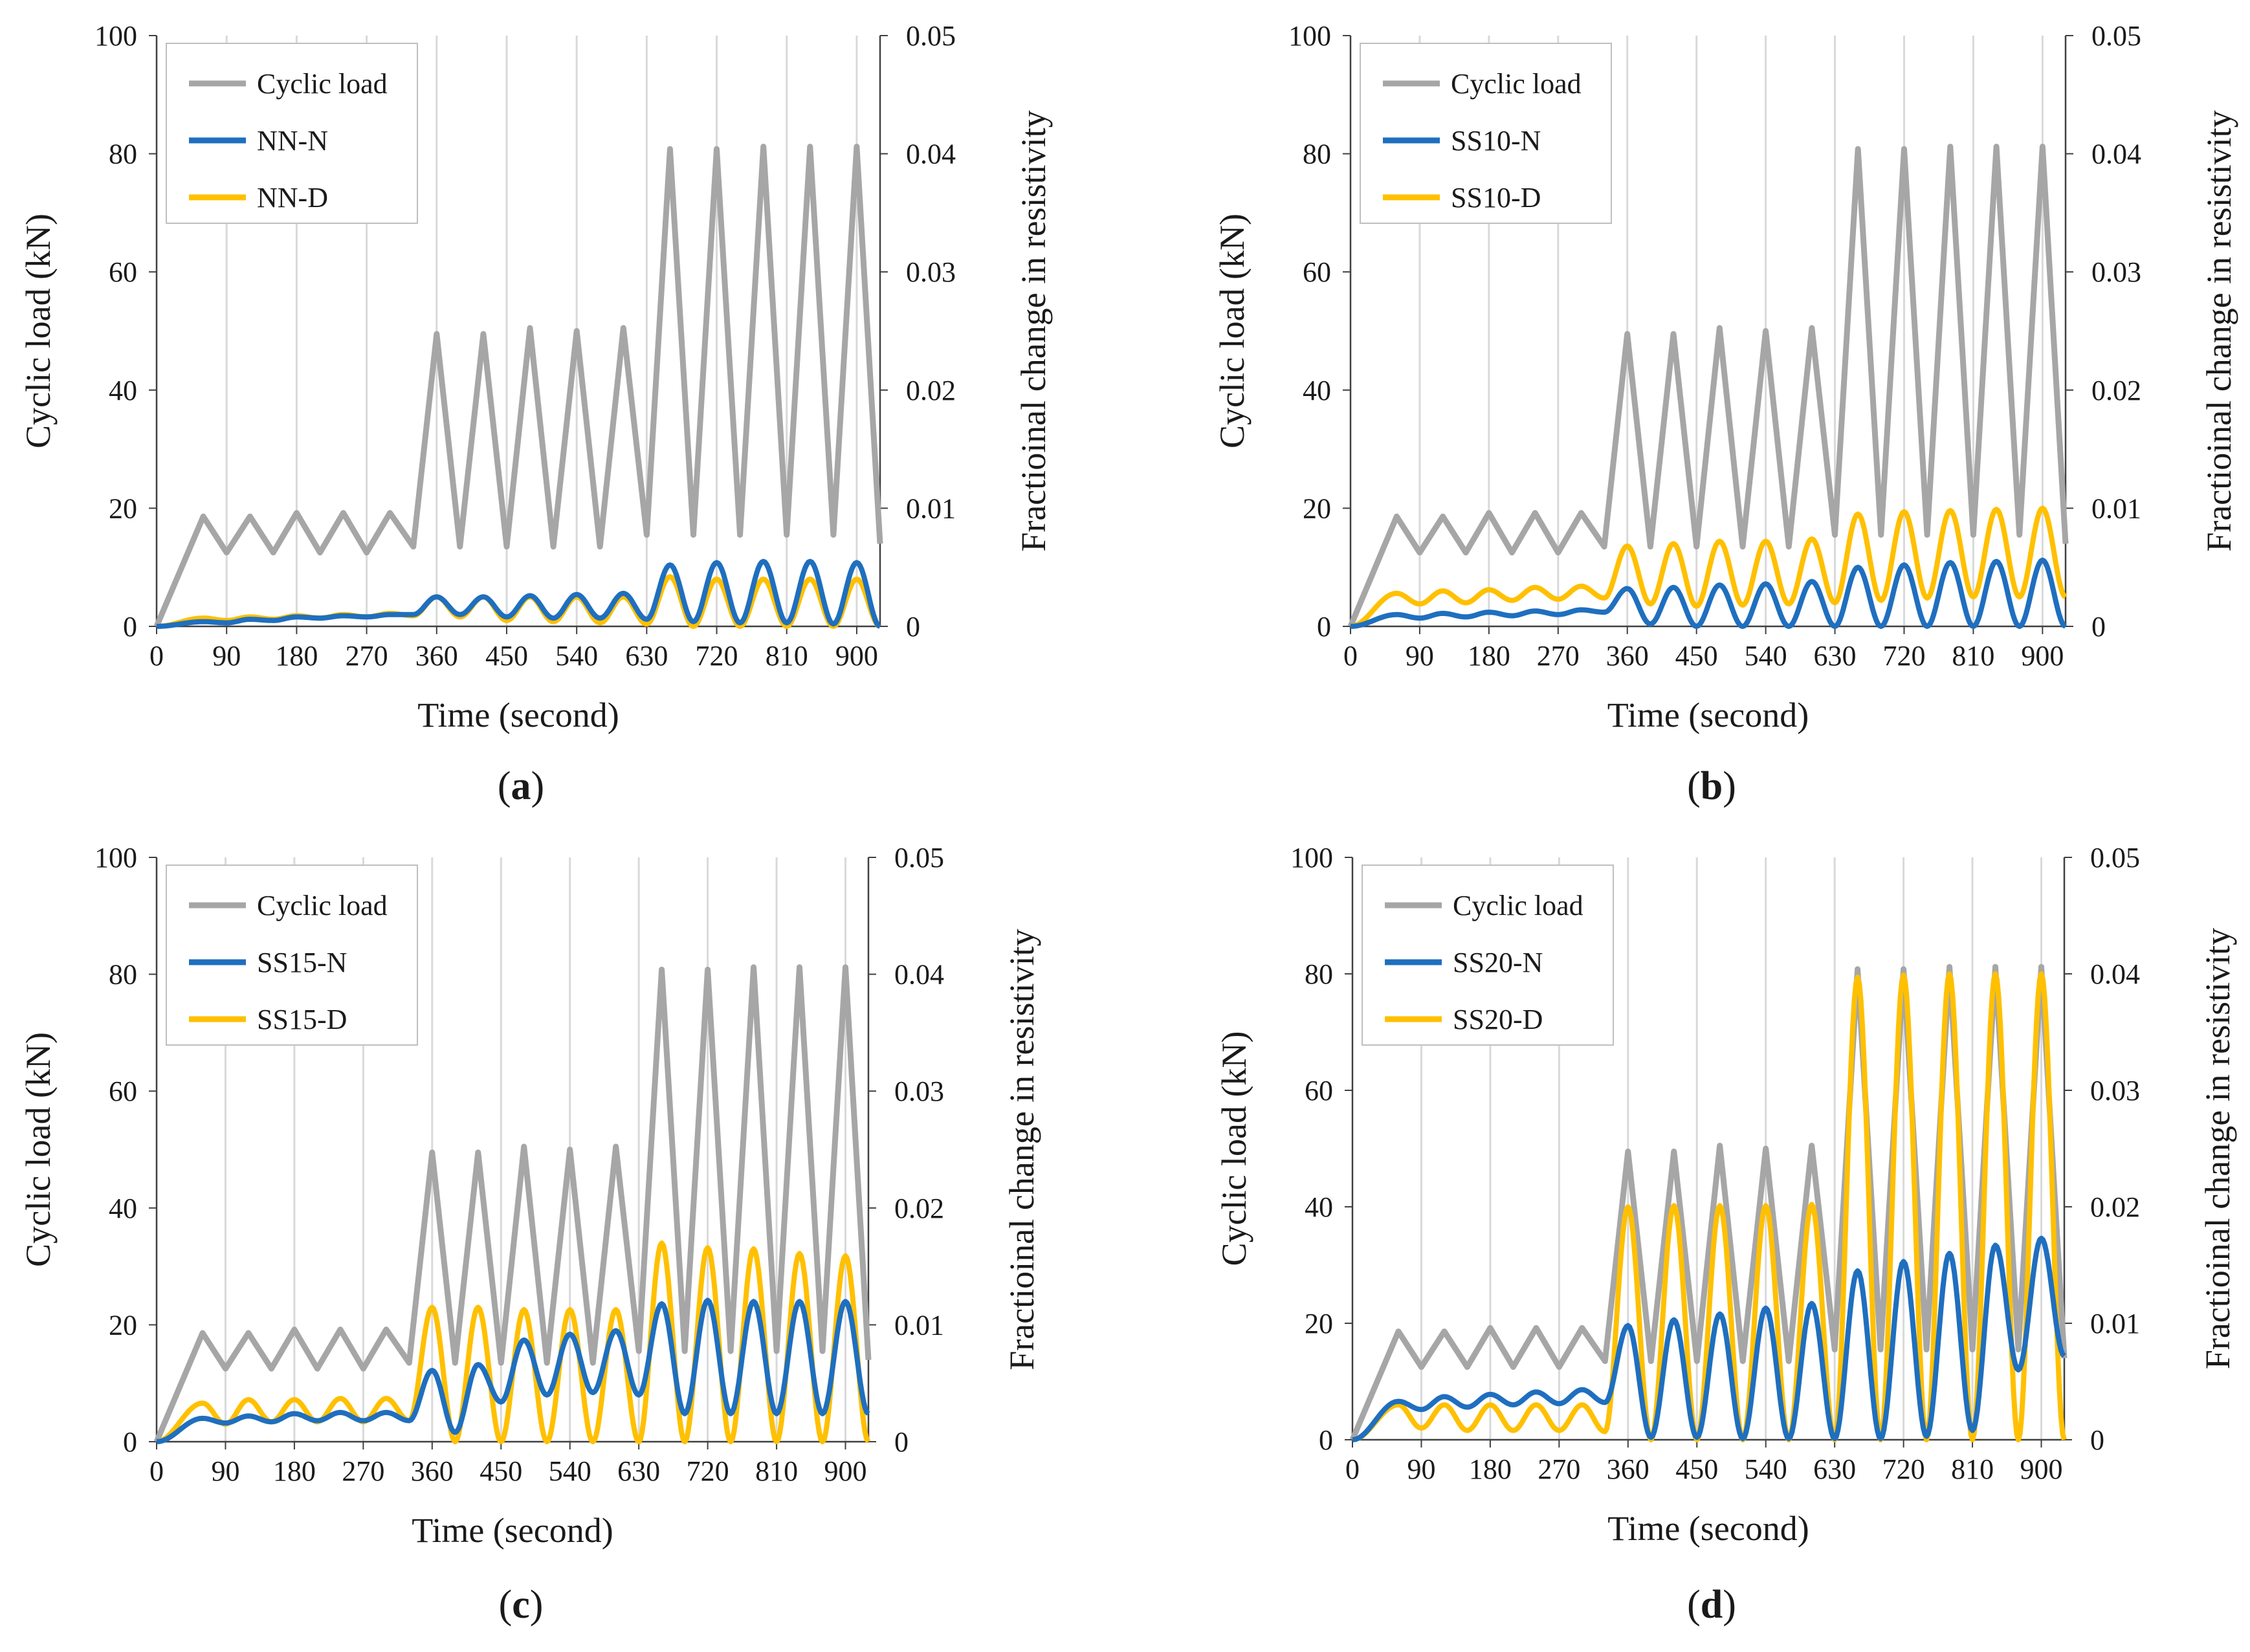 This screenshot has width=2250, height=1652. Describe the element at coordinates (1627, 656) in the screenshot. I see `x-tick-label: 360` at that location.